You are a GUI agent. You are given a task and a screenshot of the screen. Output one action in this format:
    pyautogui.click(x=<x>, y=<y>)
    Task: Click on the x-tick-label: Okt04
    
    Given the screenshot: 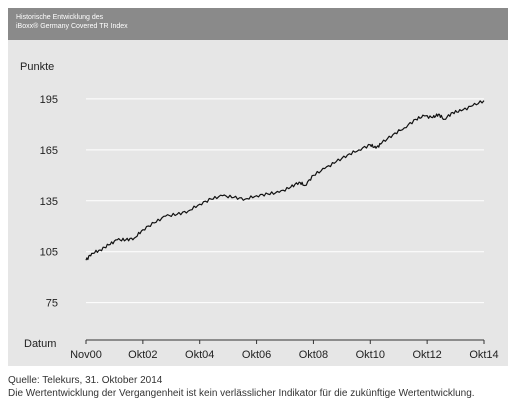 What is the action you would take?
    pyautogui.click(x=199, y=355)
    